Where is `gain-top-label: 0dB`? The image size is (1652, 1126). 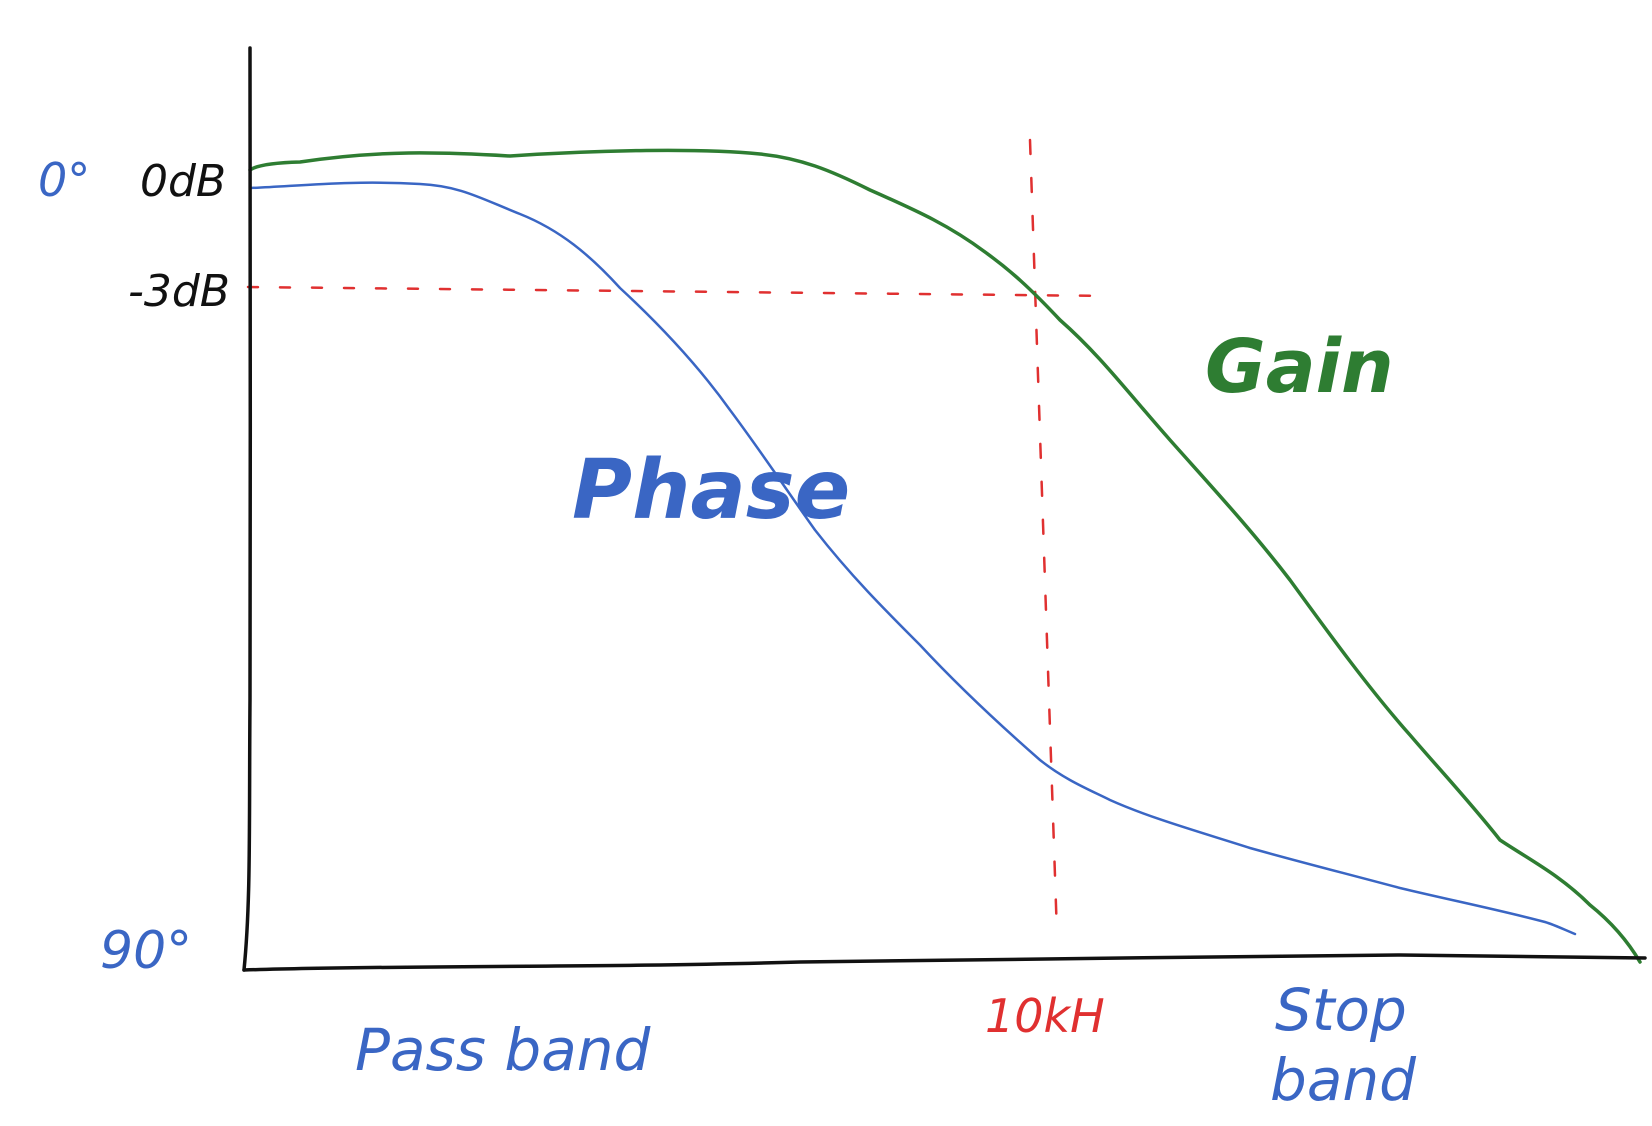 gain-top-label: 0dB is located at coordinates (183, 181).